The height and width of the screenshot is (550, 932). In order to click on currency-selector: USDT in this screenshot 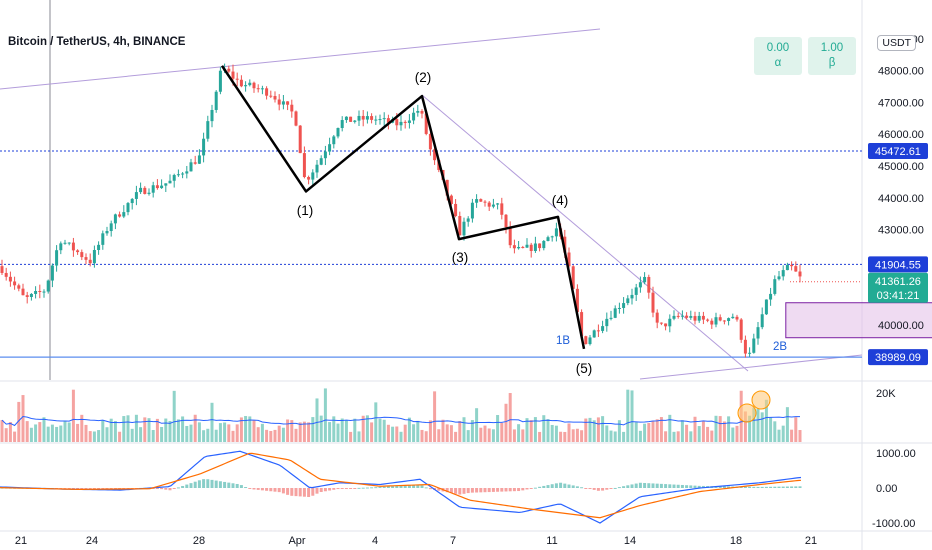, I will do `click(896, 43)`.